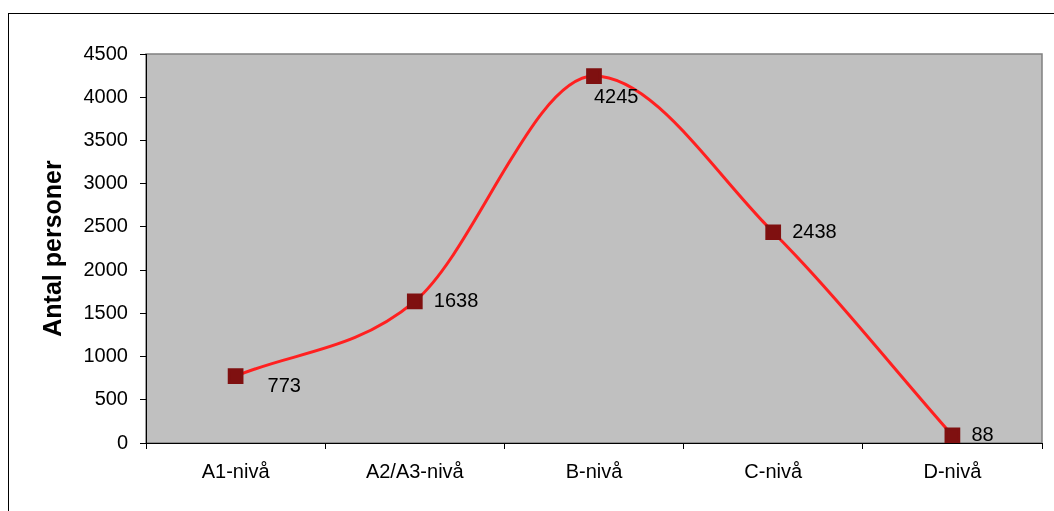 Image resolution: width=1054 pixels, height=511 pixels. What do you see at coordinates (105, 52) in the screenshot?
I see `y-tick-label: 4500` at bounding box center [105, 52].